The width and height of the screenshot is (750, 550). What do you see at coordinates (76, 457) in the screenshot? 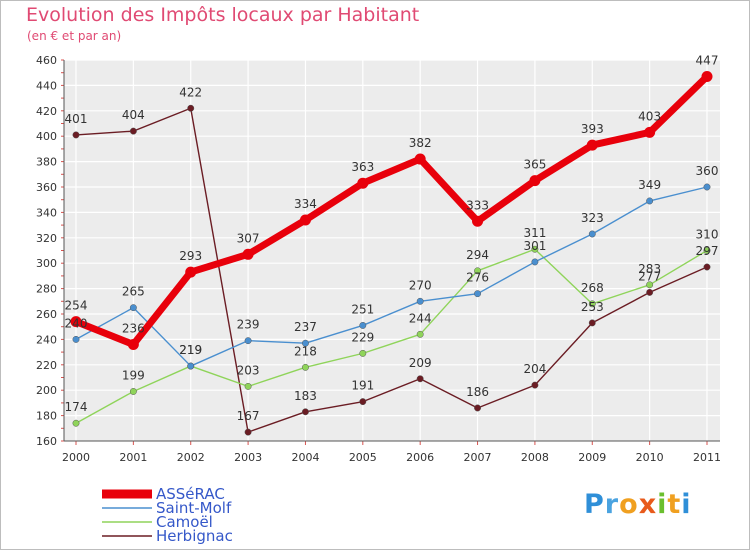
I see `x-tick-label: 2000` at bounding box center [76, 457].